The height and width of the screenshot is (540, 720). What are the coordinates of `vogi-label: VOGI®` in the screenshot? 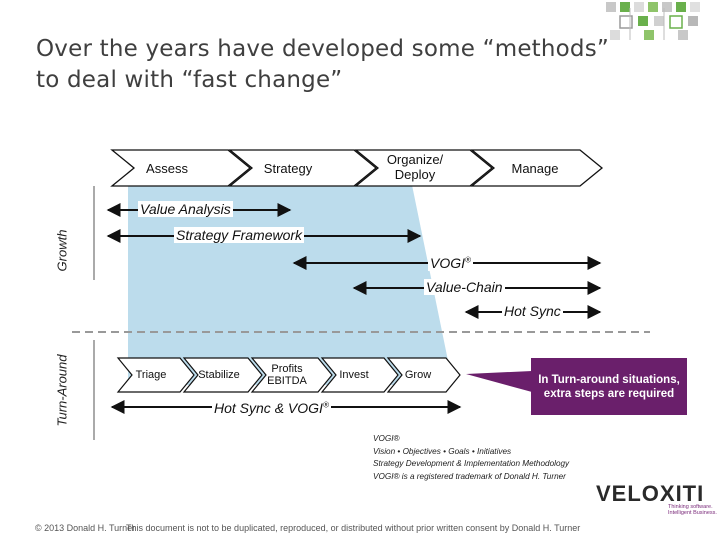 It's located at (450, 263).